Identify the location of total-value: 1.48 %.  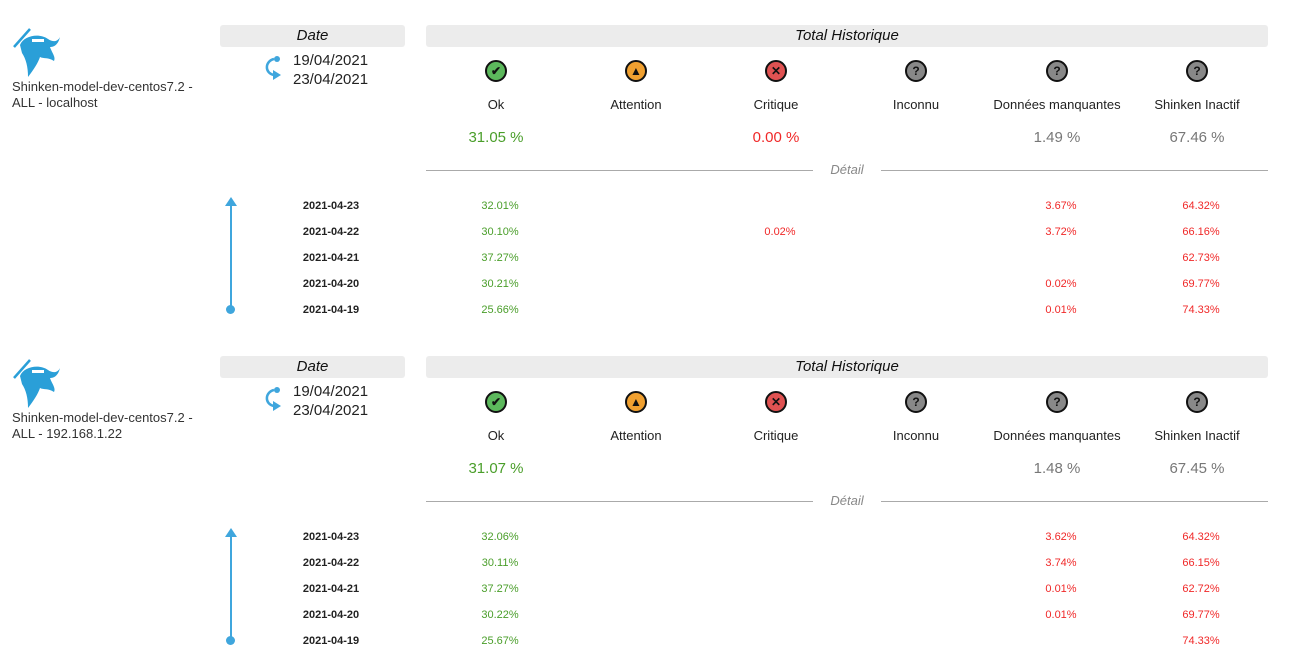
(1057, 468).